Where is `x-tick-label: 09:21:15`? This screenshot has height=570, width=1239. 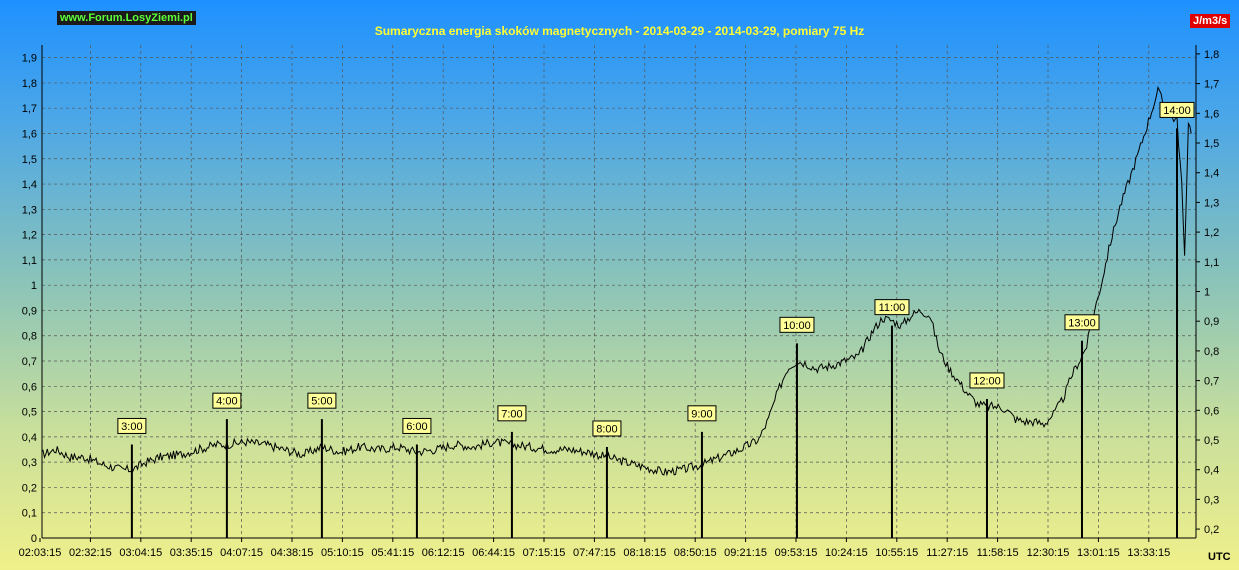 x-tick-label: 09:21:15 is located at coordinates (745, 553).